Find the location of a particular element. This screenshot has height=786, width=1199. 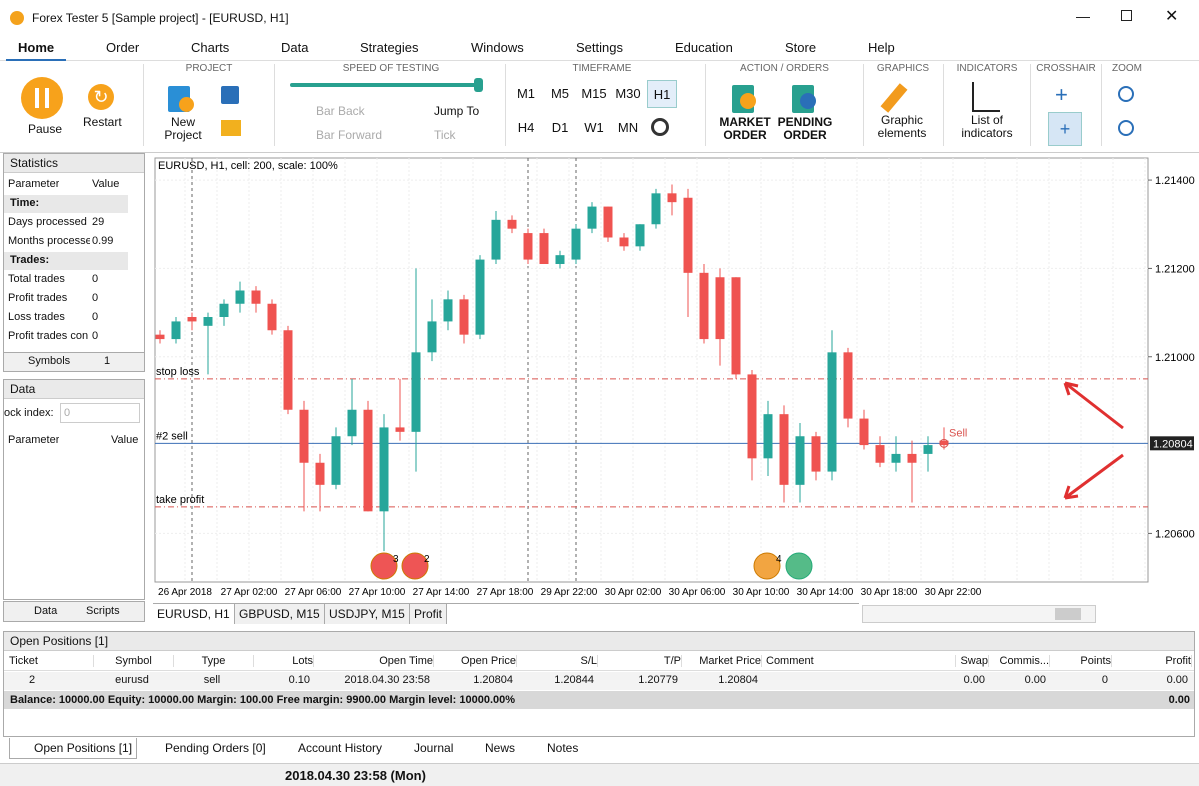

pending-order-label: PENDING ORDER is located at coordinates (805, 128).